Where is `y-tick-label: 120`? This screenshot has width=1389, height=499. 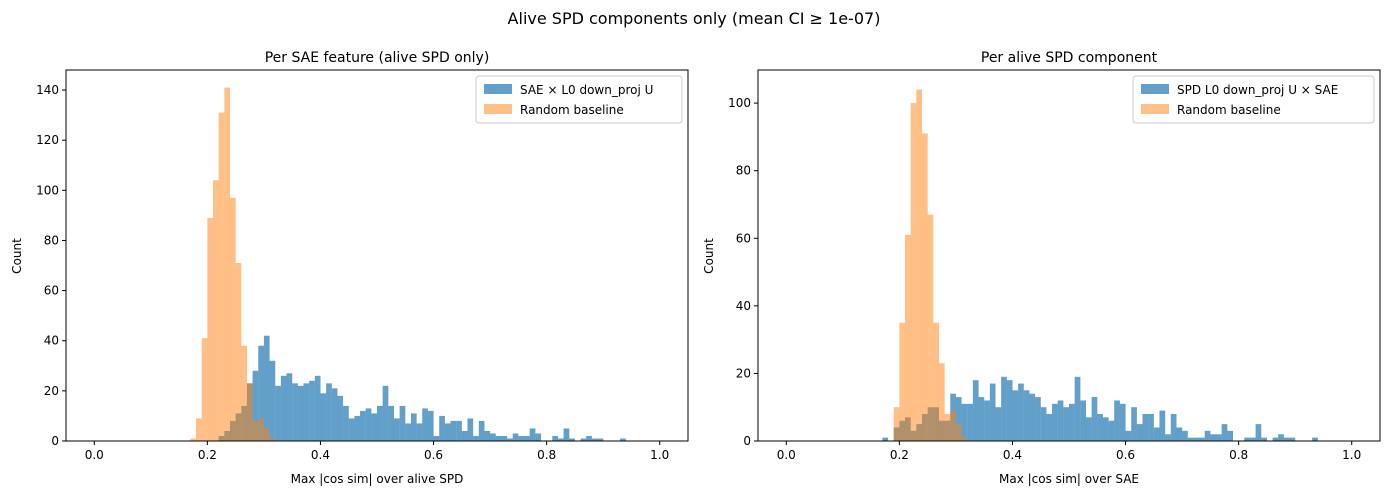
y-tick-label: 120 is located at coordinates (47, 140).